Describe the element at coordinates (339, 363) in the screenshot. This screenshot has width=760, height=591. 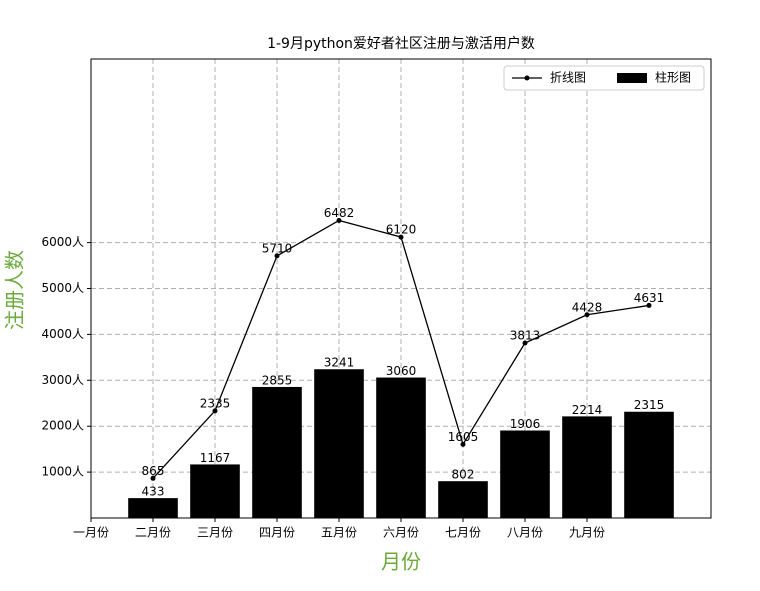
I see `bar-value-label: 3241` at that location.